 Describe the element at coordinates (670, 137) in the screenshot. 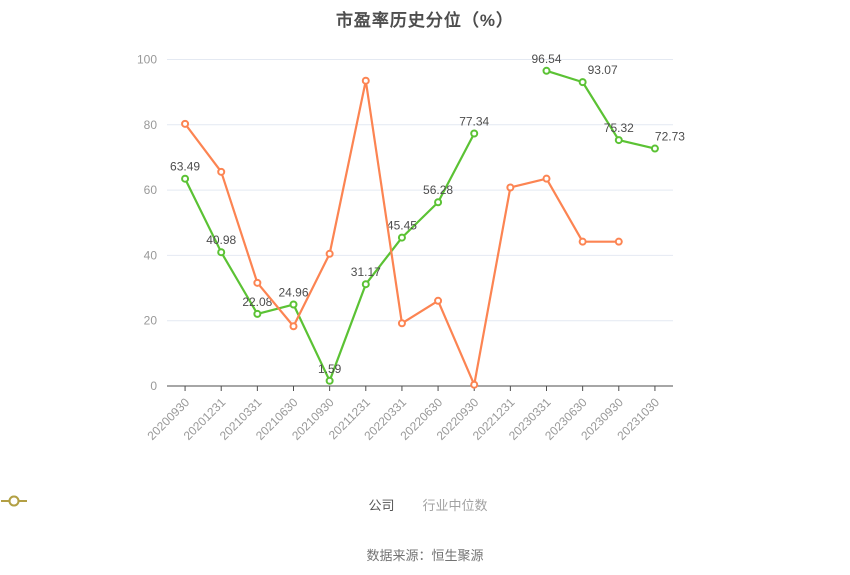

I see `data-label: 72.73` at that location.